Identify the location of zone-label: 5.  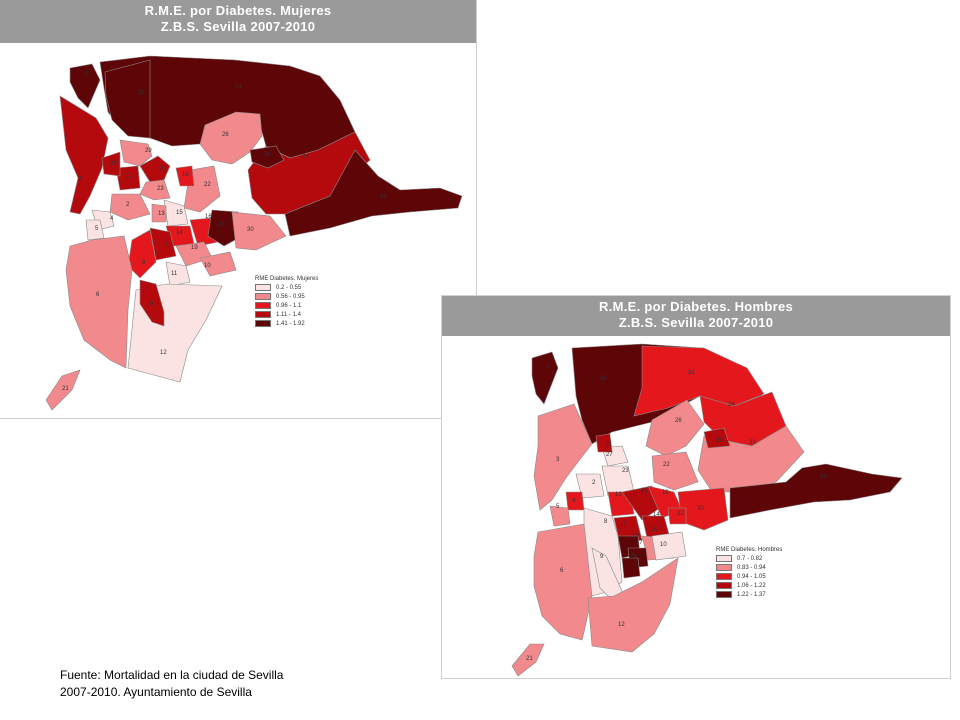
(97, 229).